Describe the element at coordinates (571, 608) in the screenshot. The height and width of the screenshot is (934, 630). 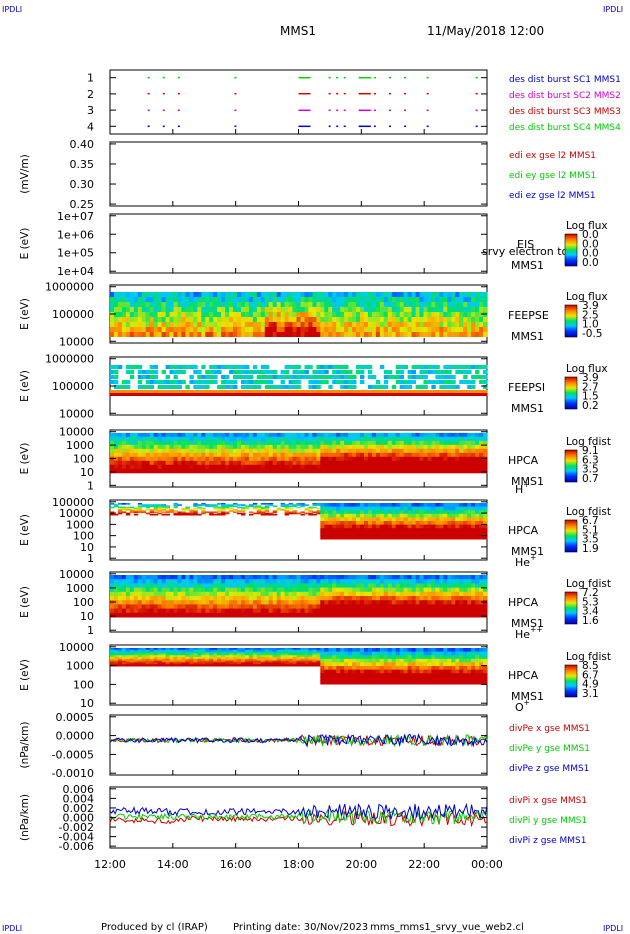
I see `colorbar` at that location.